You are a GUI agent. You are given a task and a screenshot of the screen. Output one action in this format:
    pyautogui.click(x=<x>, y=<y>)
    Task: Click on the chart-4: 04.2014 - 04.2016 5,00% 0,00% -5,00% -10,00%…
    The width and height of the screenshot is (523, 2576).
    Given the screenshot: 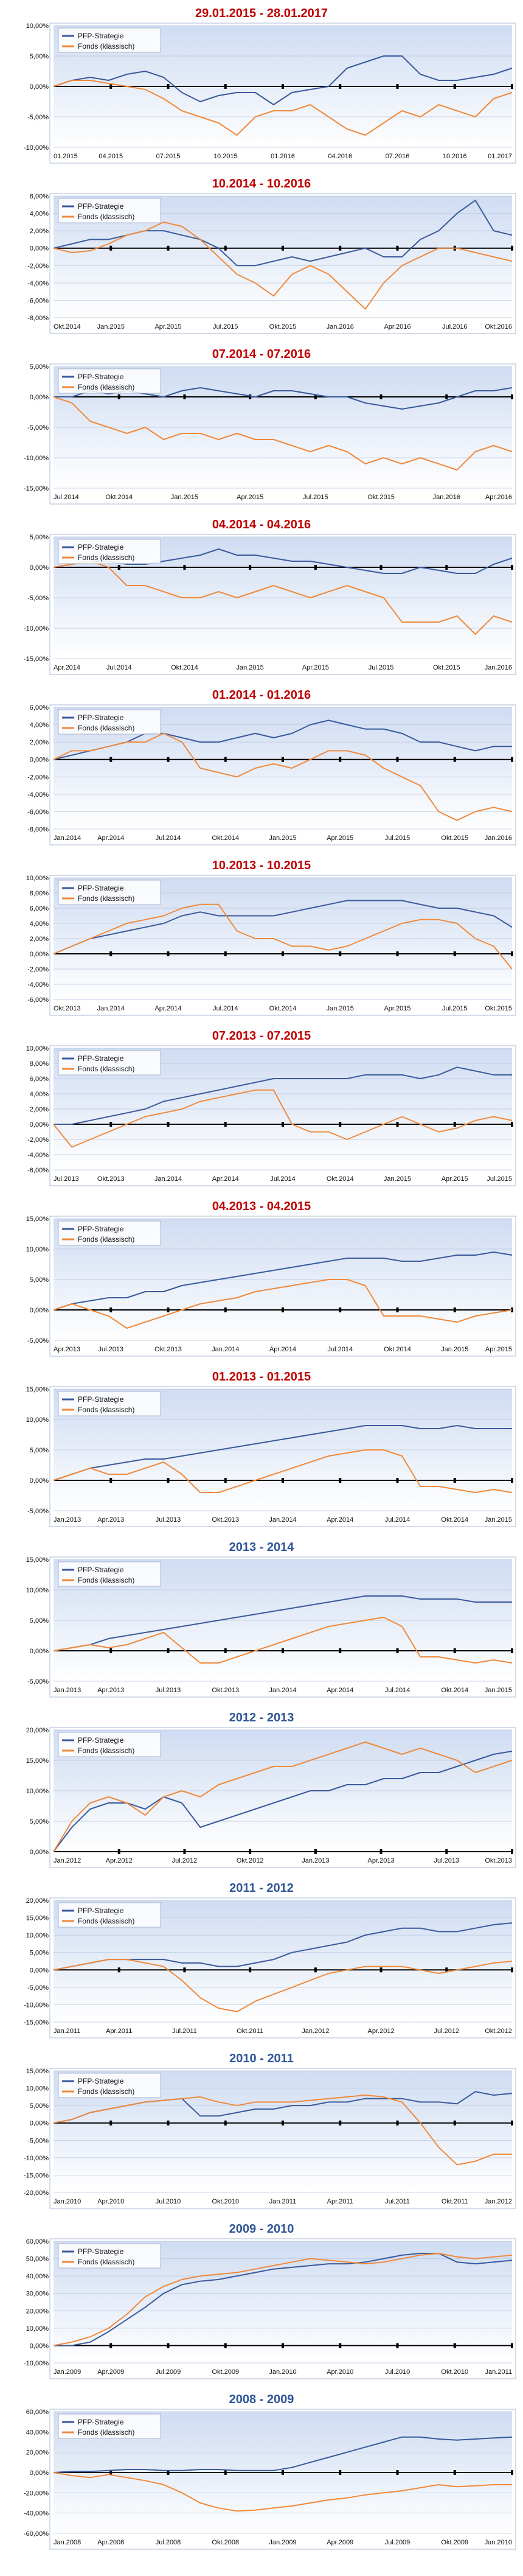 What is the action you would take?
    pyautogui.click(x=270, y=596)
    